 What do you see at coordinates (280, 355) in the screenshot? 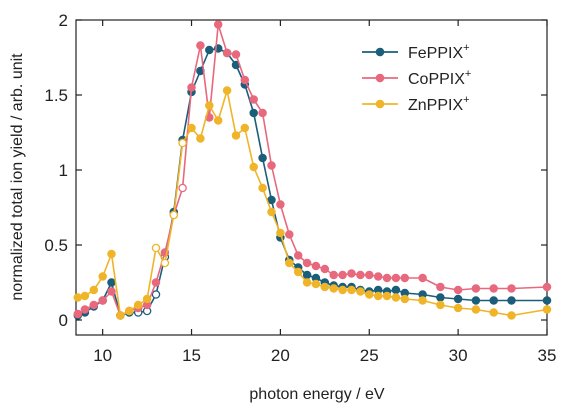
I see `x-tick-label: 20` at bounding box center [280, 355].